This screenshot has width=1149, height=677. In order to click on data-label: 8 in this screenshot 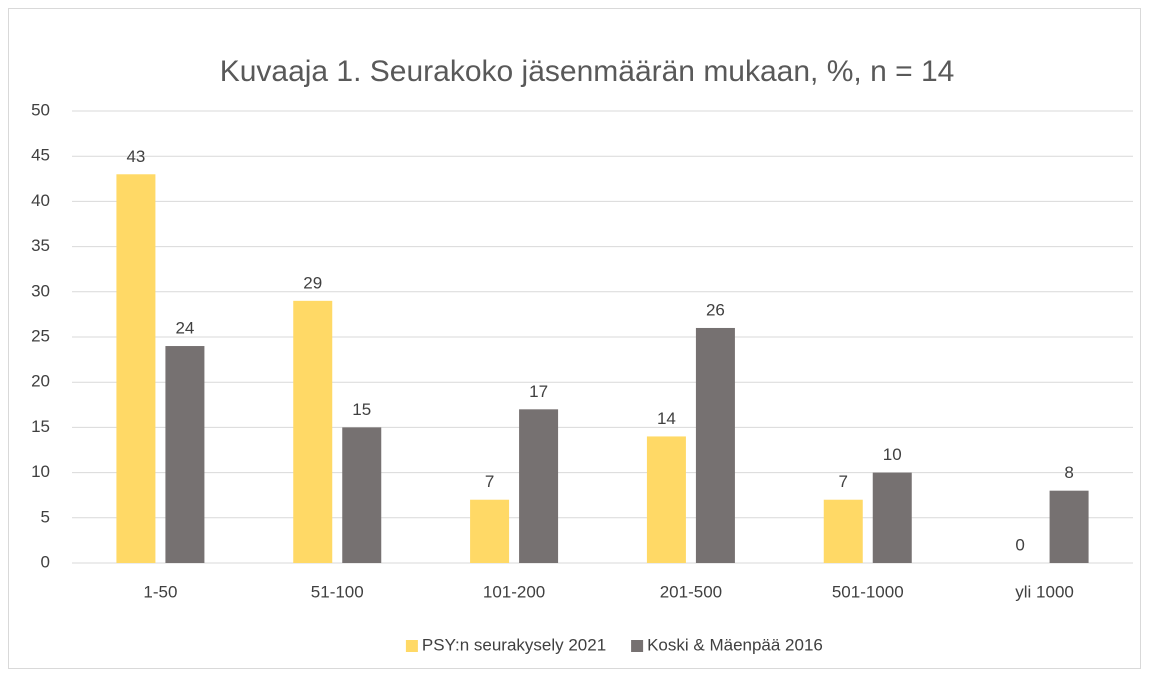, I will do `click(1068, 472)`.